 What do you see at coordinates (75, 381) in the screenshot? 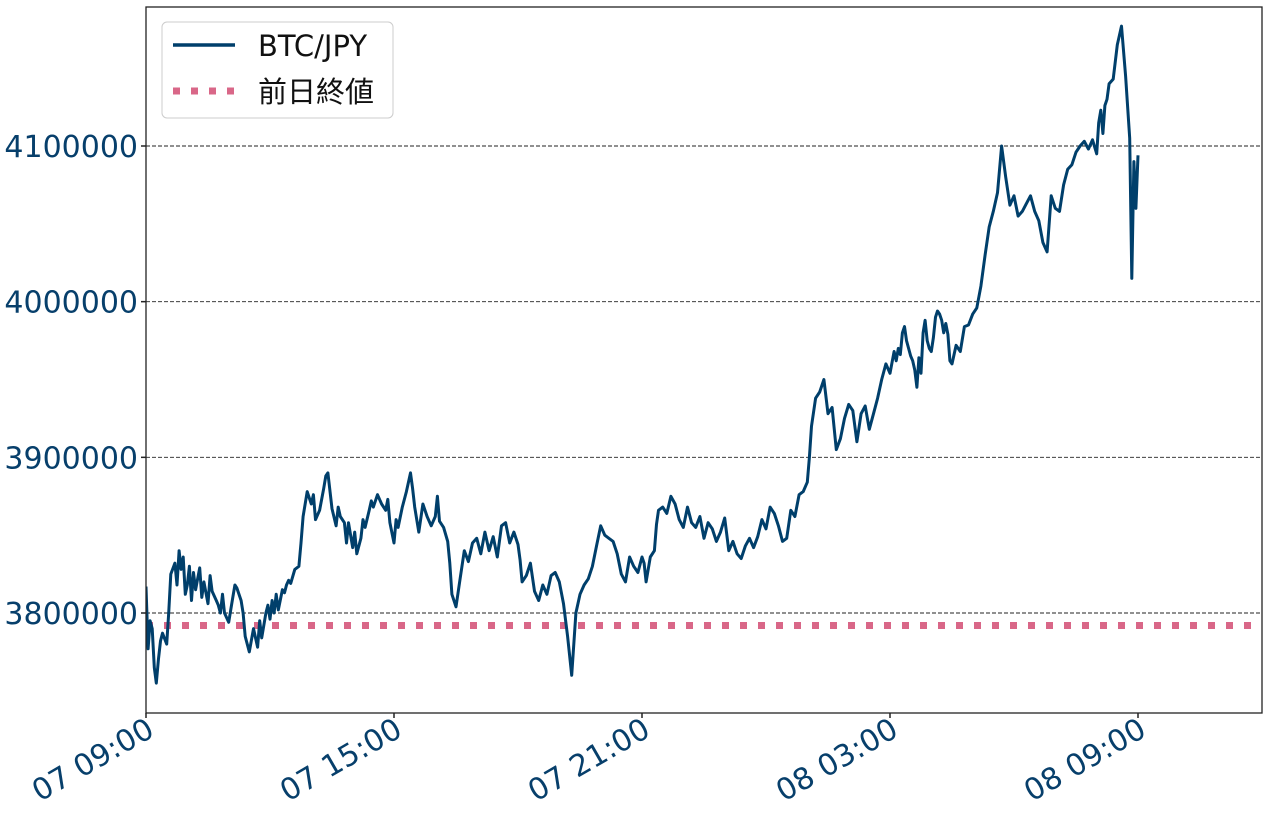
I see `y-axis: 4100000 4000000 3900000 3800000` at bounding box center [75, 381].